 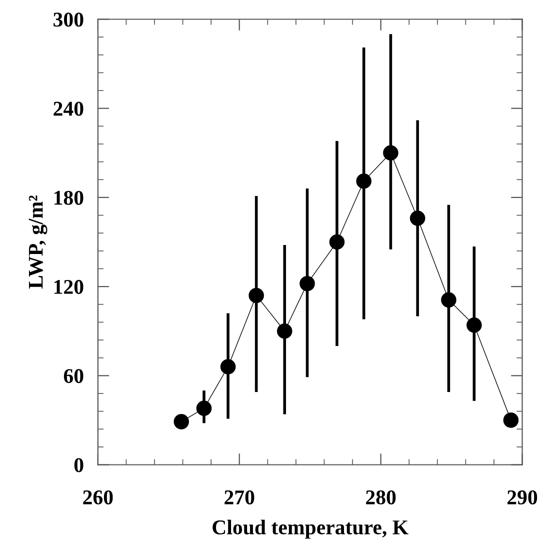 I want to click on x-tick-label: 280, so click(x=381, y=497).